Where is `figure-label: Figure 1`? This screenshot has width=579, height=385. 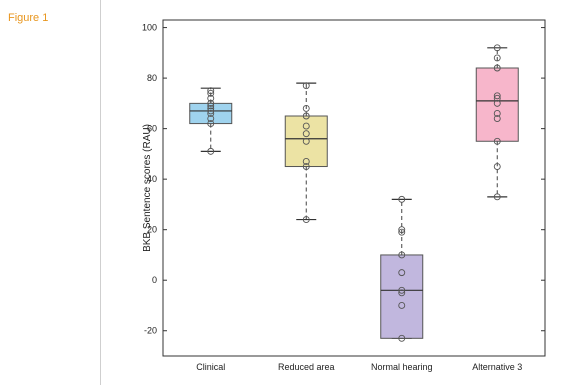
figure-label: Figure 1 is located at coordinates (28, 18).